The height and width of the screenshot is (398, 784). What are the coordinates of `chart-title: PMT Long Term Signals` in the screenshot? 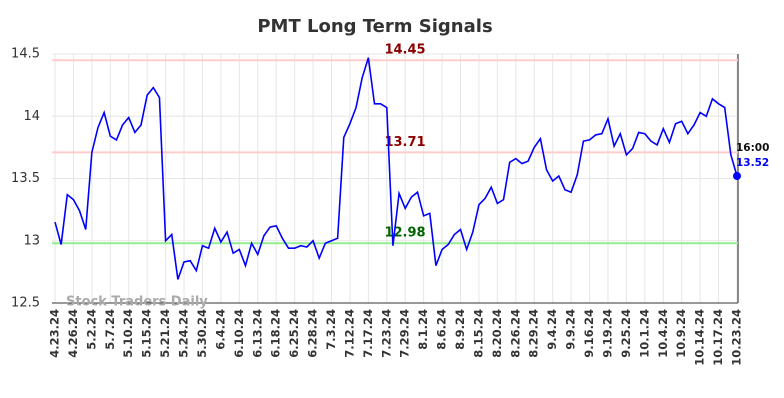 It's located at (374, 26).